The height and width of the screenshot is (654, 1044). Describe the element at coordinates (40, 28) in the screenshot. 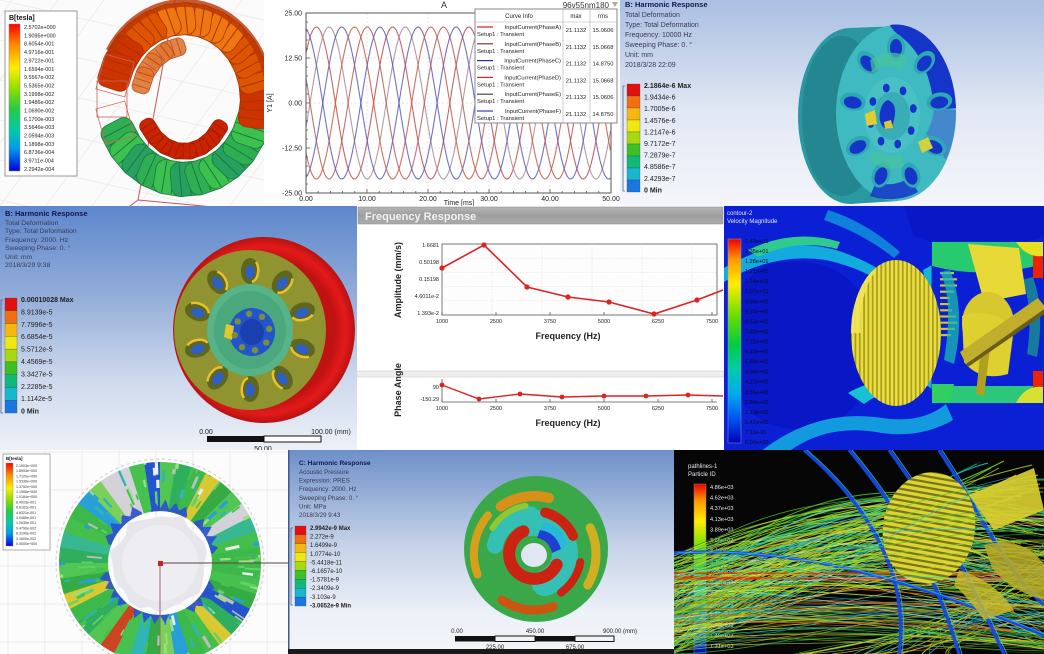

I see `svg-text: 2.5702e+000` at that location.